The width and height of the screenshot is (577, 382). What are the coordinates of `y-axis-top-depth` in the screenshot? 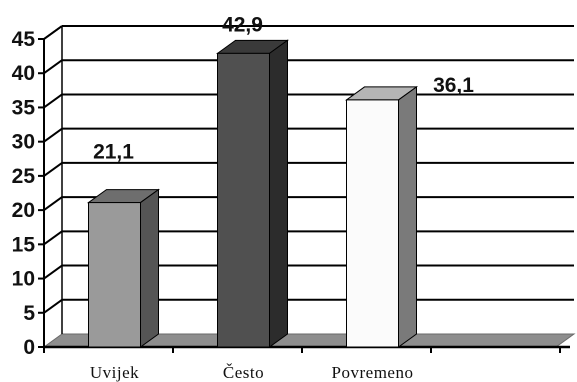 It's located at (53, 32).